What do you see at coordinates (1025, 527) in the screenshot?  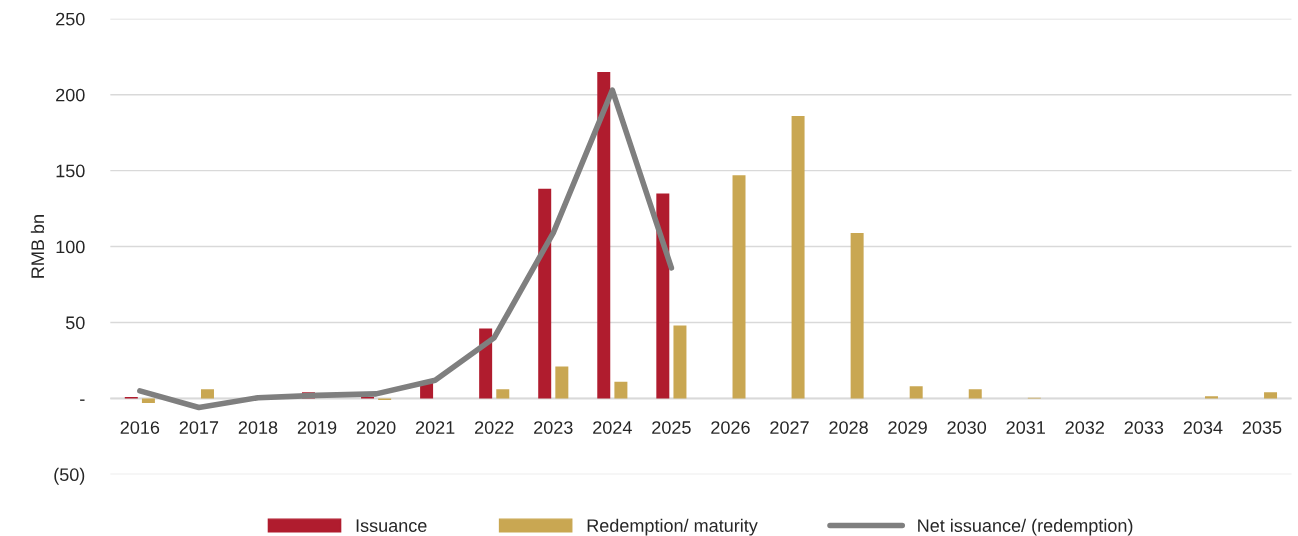 I see `legend-label: Net issuance/ (redemption)` at bounding box center [1025, 527].